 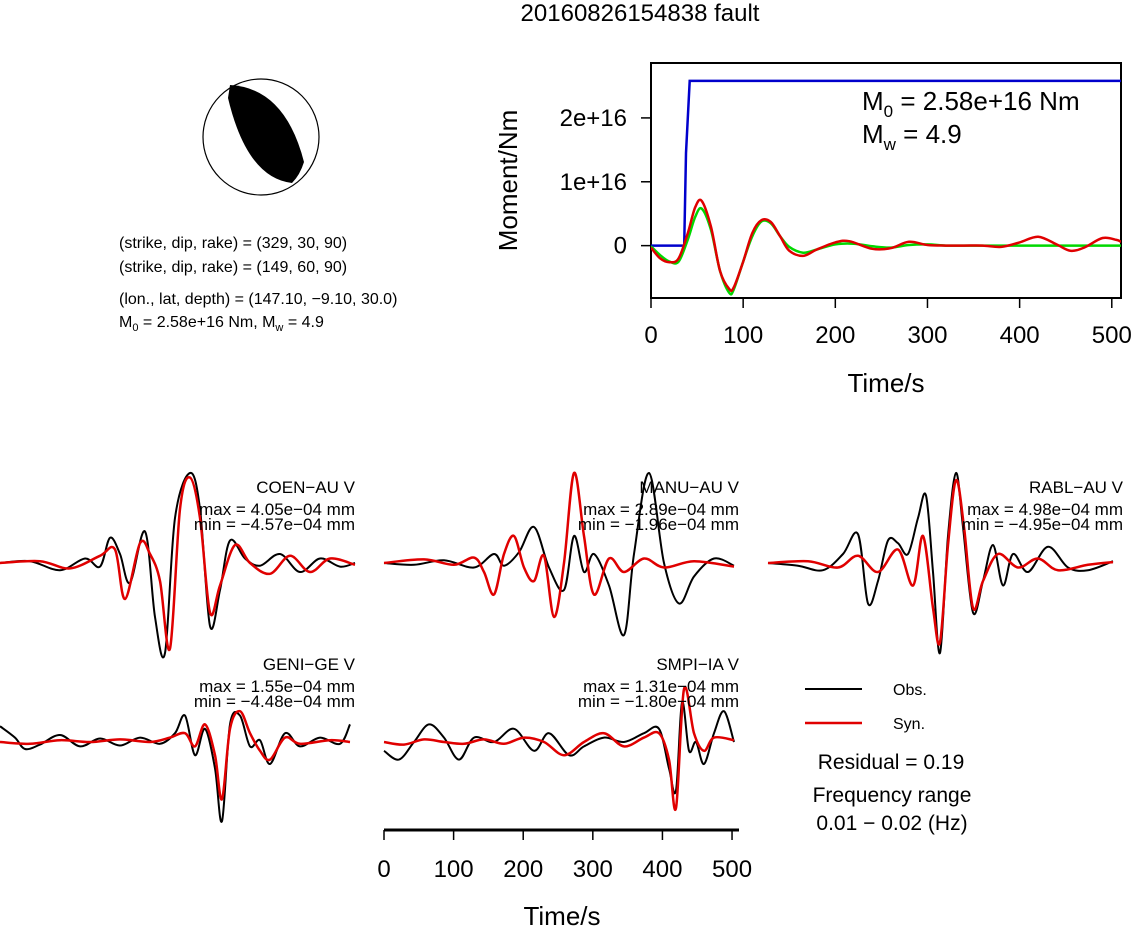 I want to click on station-name: GENI−GE V, so click(x=309, y=664).